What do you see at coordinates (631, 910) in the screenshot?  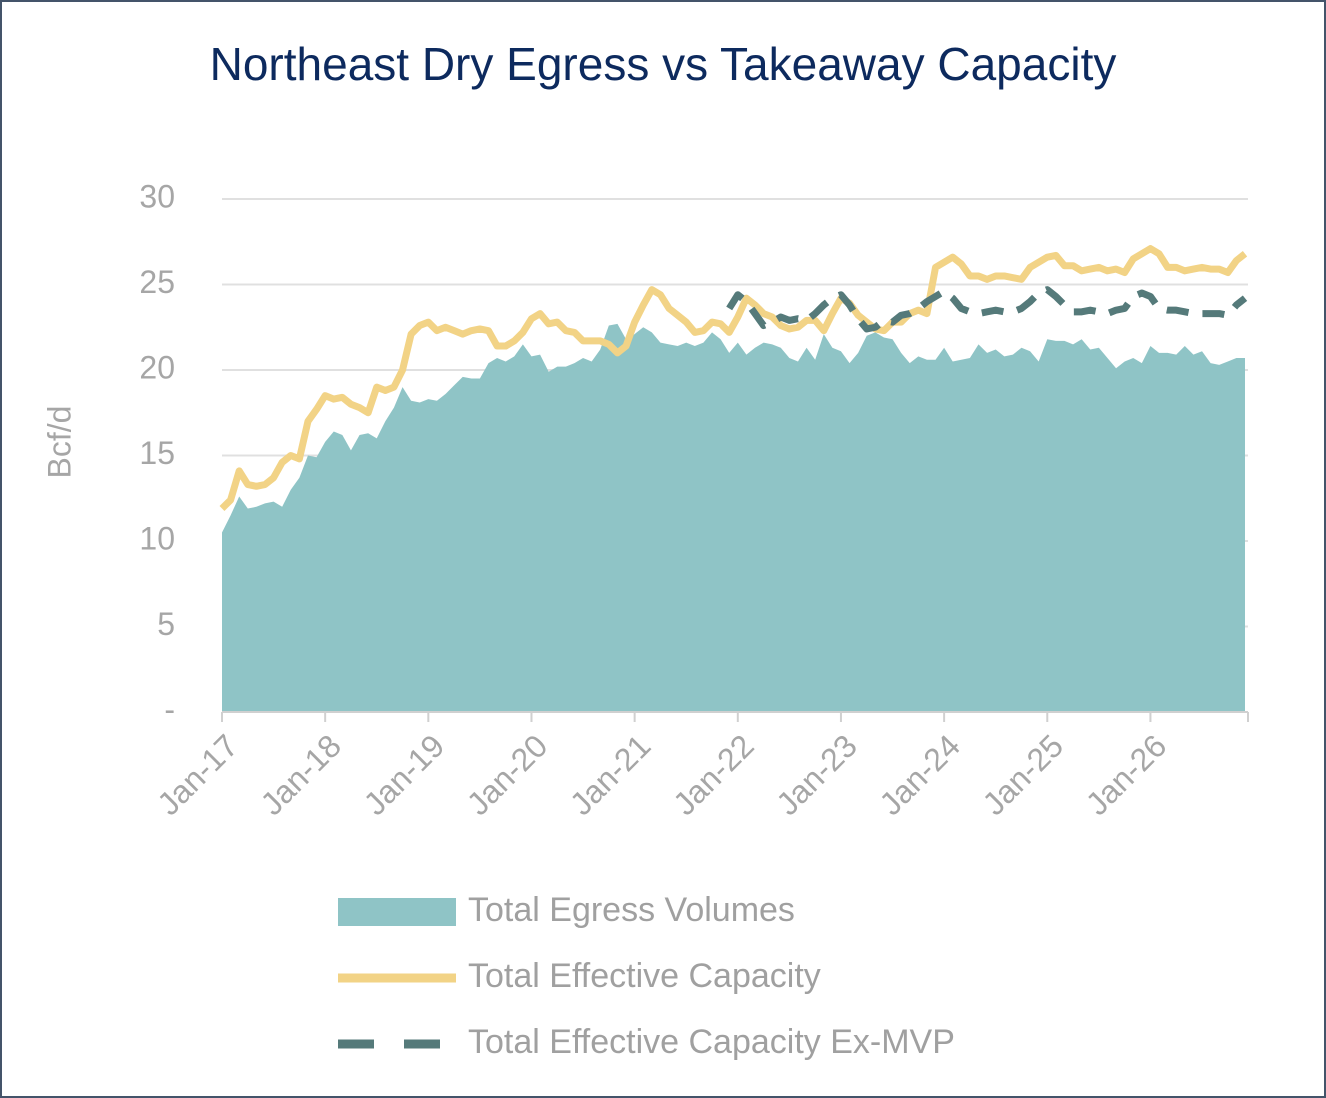 I see `legend-label: Total Egress Volumes` at bounding box center [631, 910].